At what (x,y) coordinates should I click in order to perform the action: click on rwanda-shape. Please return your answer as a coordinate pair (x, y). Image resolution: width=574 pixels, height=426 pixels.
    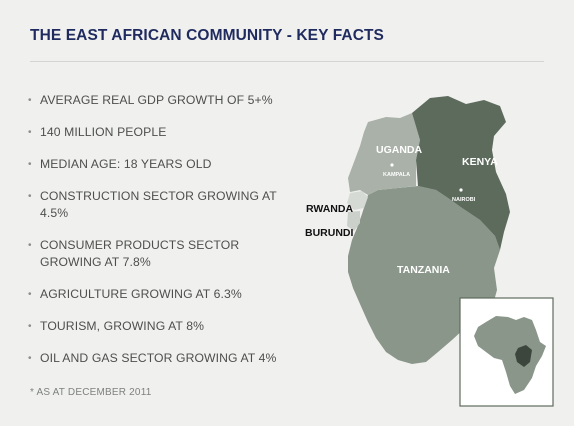
    Looking at the image, I should click on (357, 200).